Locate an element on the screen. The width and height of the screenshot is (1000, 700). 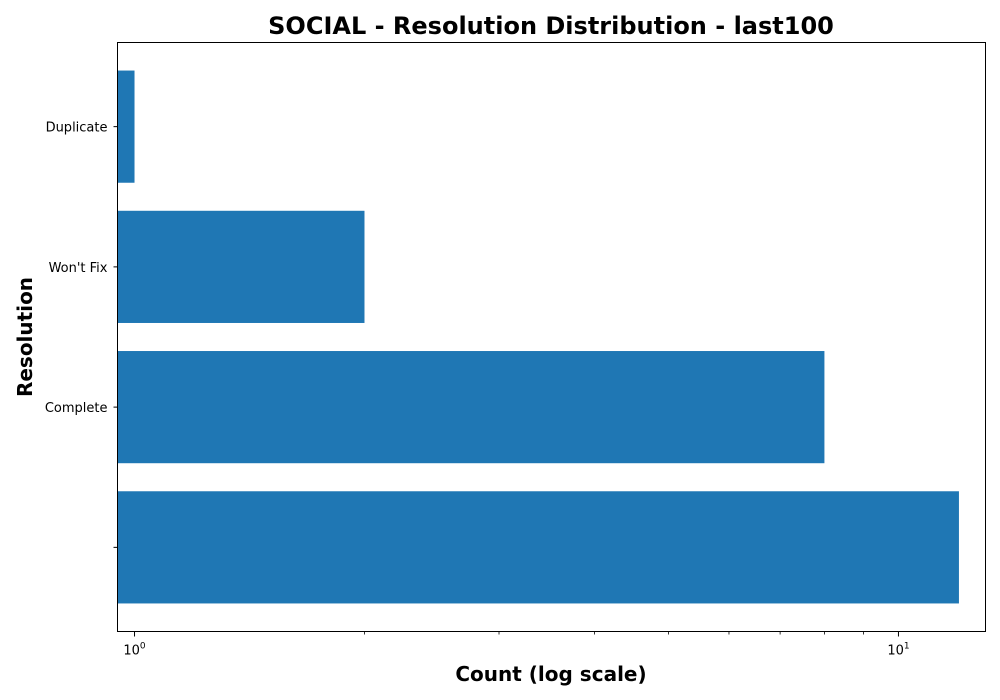
y-tick-label: Complete is located at coordinates (76, 408).